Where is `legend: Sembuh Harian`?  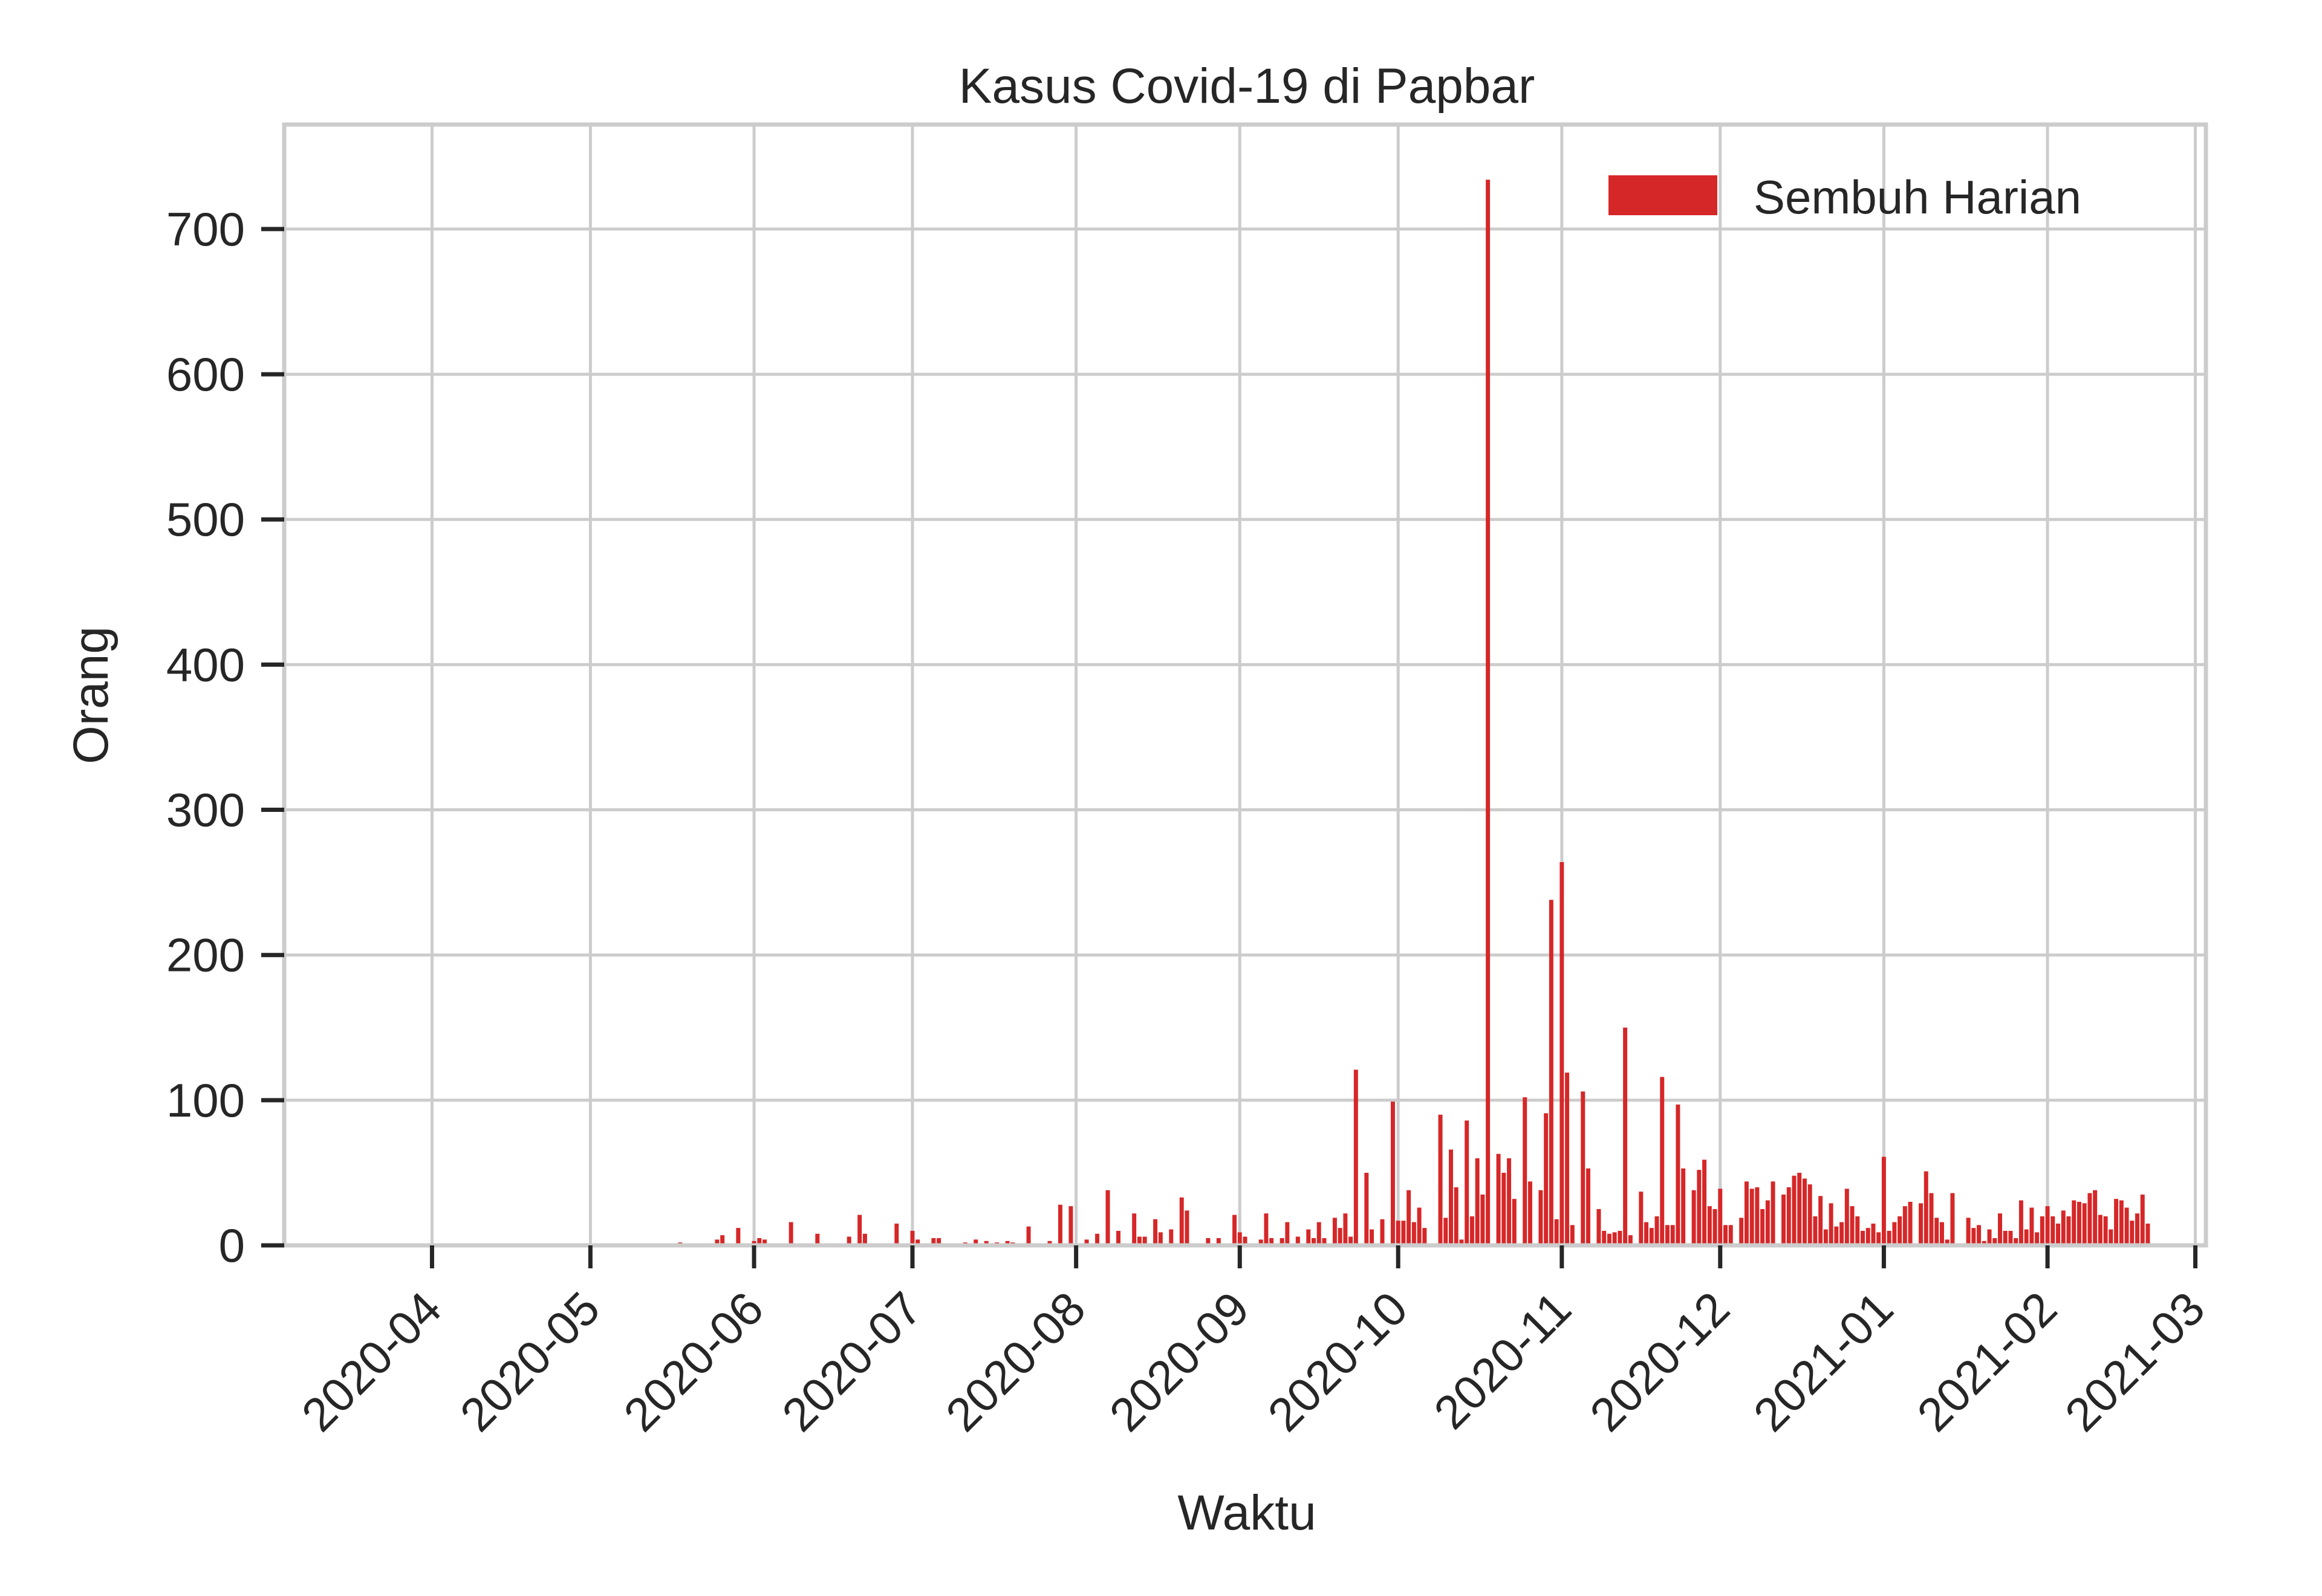 legend: Sembuh Harian is located at coordinates (1844, 197).